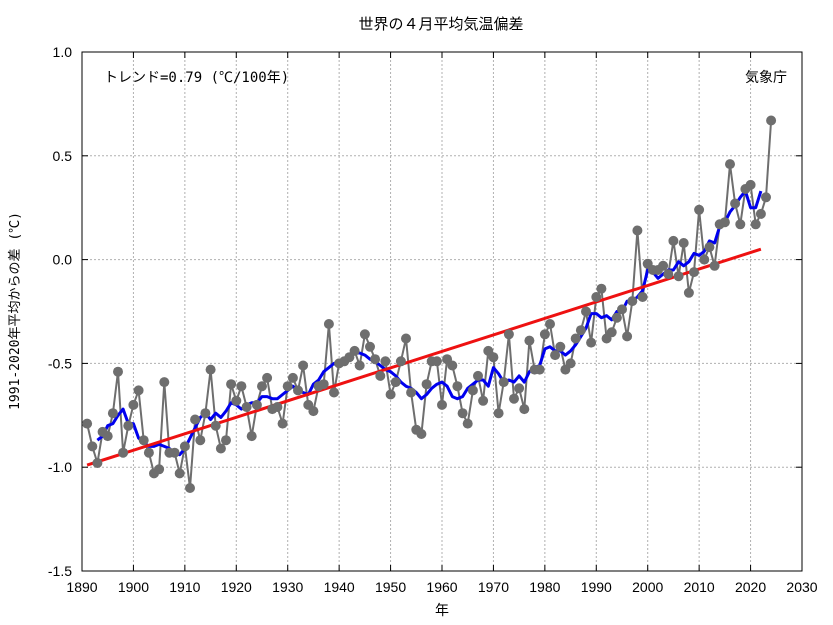 The width and height of the screenshot is (833, 625). What do you see at coordinates (801, 587) in the screenshot?
I see `x-tick-label: 2030` at bounding box center [801, 587].